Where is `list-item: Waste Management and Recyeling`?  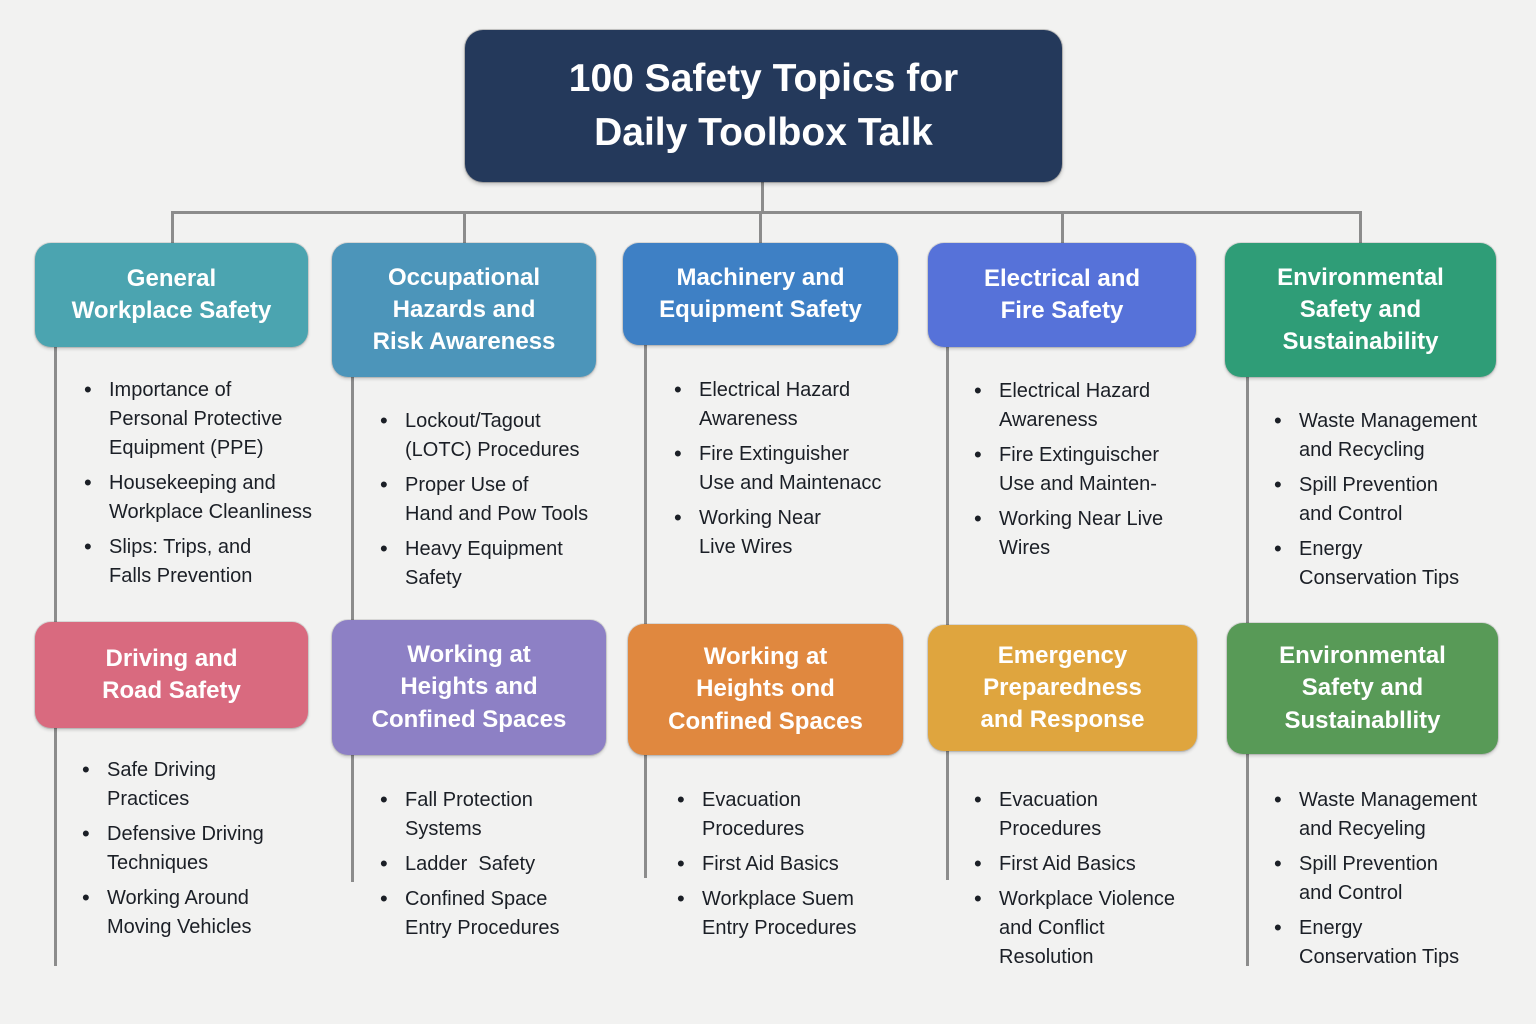
list-item: Waste Management and Recyeling is located at coordinates (1400, 814).